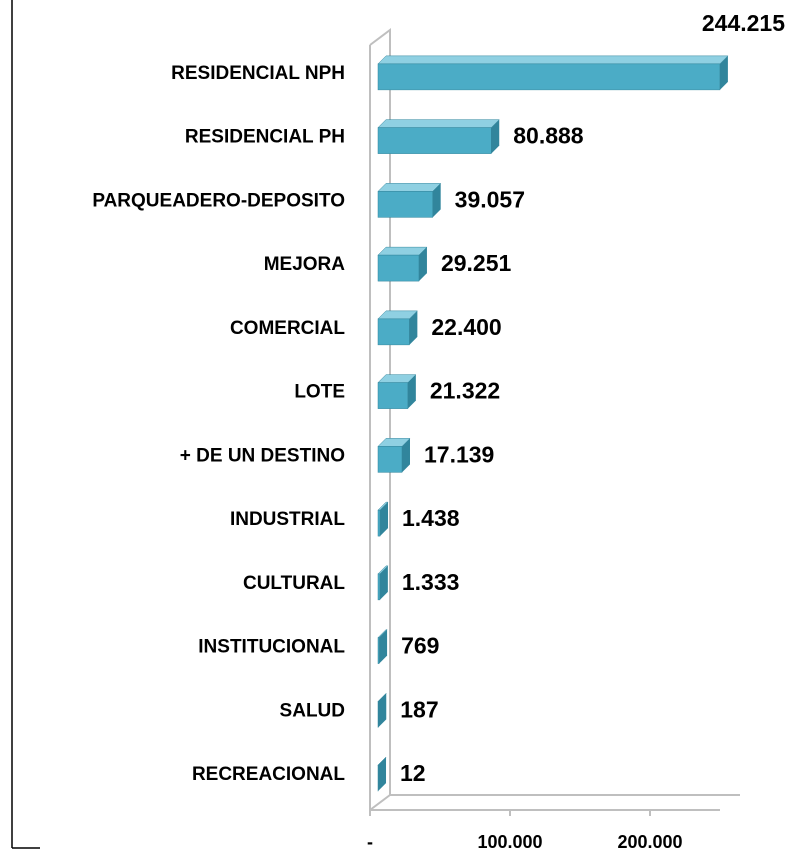 This screenshot has width=803, height=855. I want to click on data-label: 29.251, so click(476, 263).